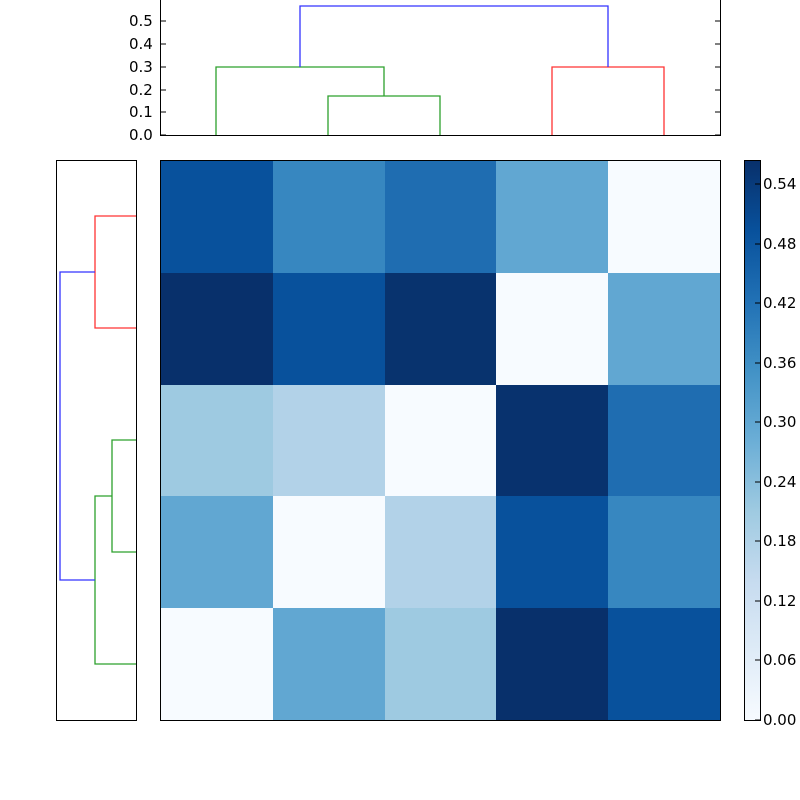 Image resolution: width=800 pixels, height=800 pixels. I want to click on colorbar-tick-label: 0.48, so click(780, 244).